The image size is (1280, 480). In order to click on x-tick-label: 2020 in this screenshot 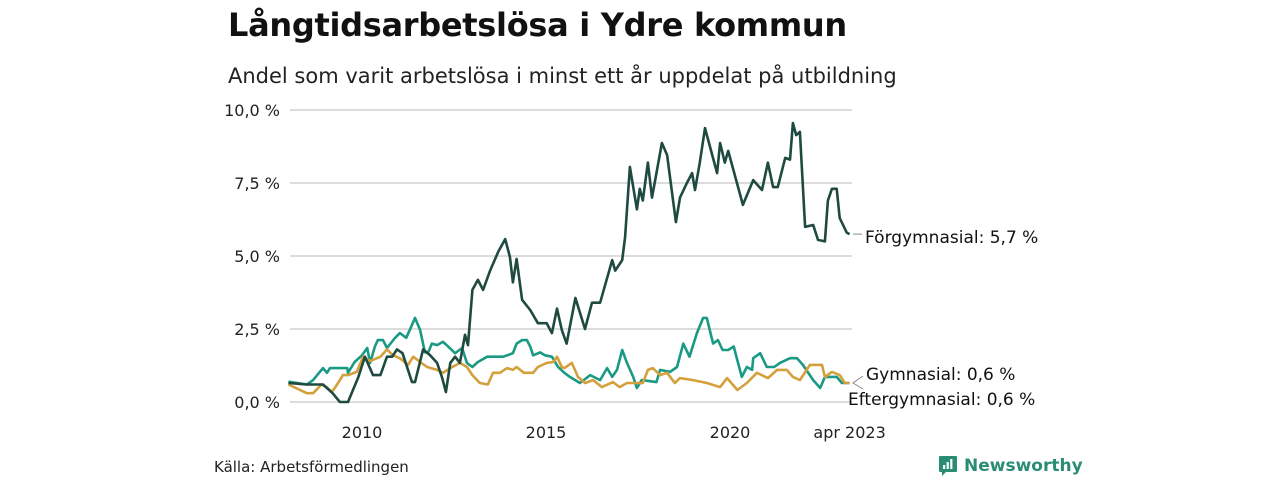, I will do `click(730, 432)`.